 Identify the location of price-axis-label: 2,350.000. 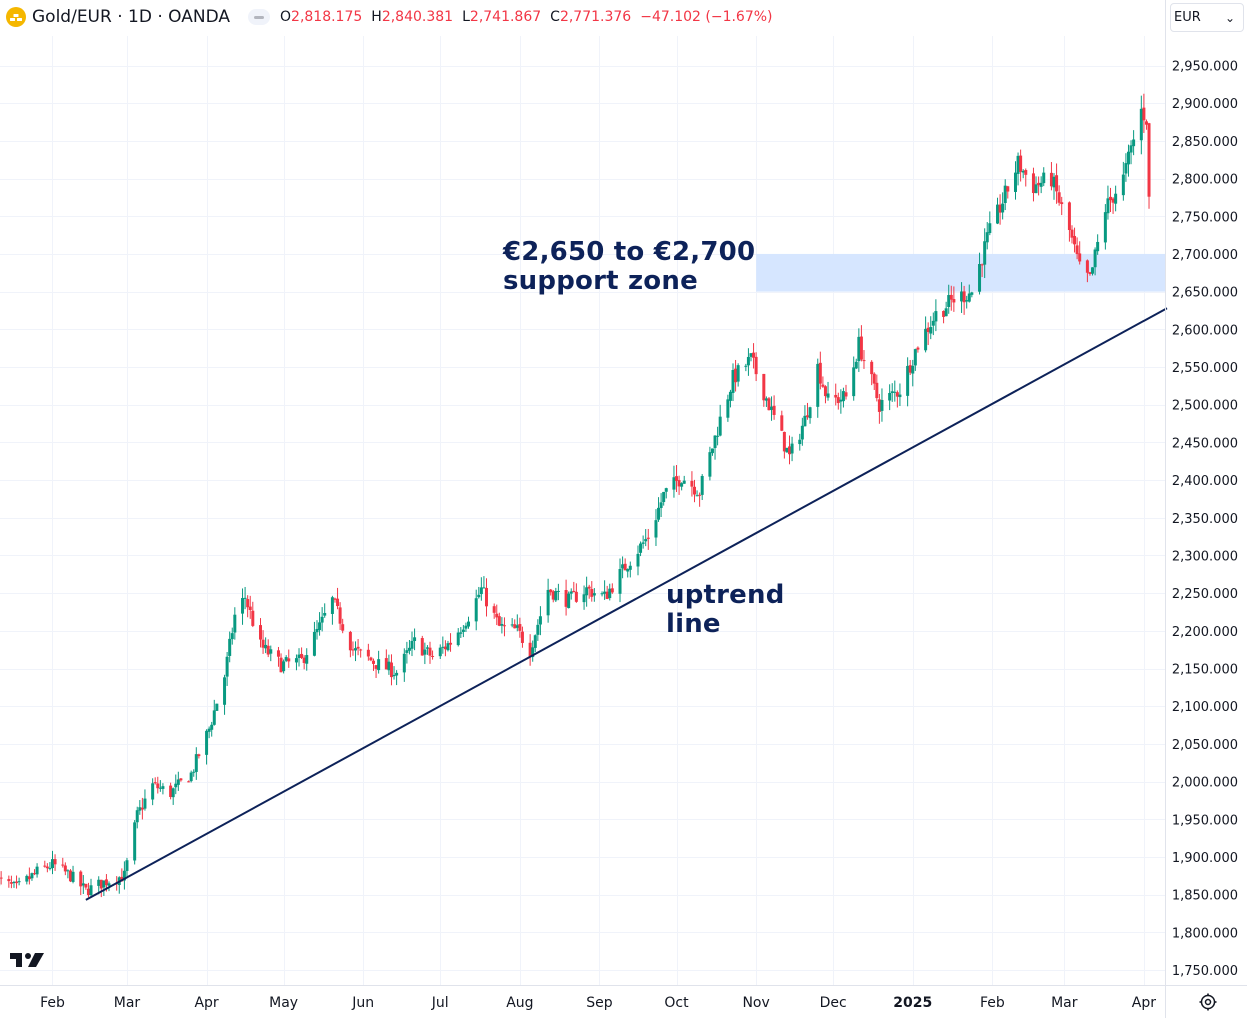
(1205, 519).